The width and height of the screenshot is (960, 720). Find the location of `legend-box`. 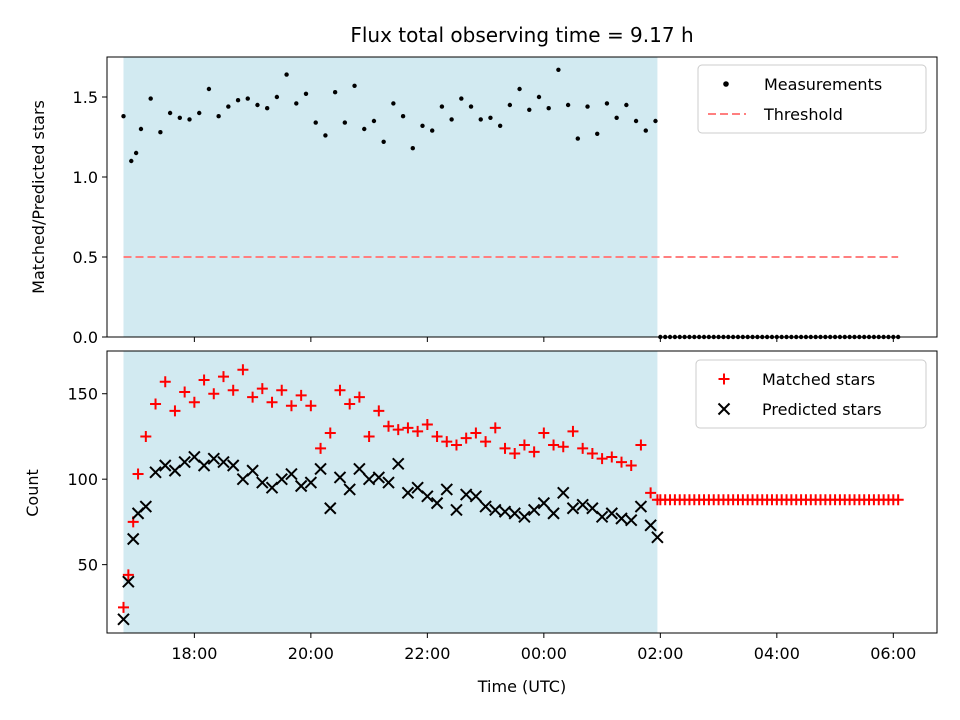

legend-box is located at coordinates (812, 99).